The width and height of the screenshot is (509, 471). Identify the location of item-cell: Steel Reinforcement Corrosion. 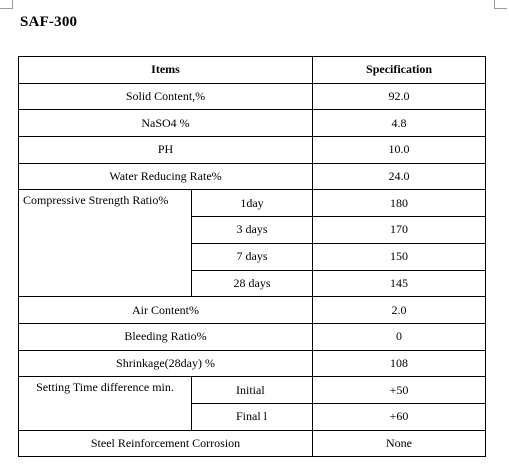
(165, 443).